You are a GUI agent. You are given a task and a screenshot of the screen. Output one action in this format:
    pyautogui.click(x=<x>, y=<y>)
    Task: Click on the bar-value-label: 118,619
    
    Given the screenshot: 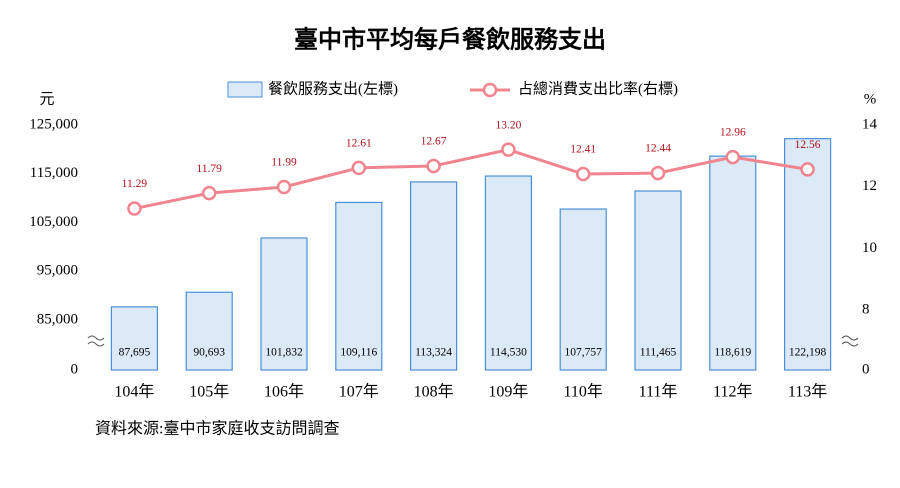 What is the action you would take?
    pyautogui.click(x=732, y=353)
    